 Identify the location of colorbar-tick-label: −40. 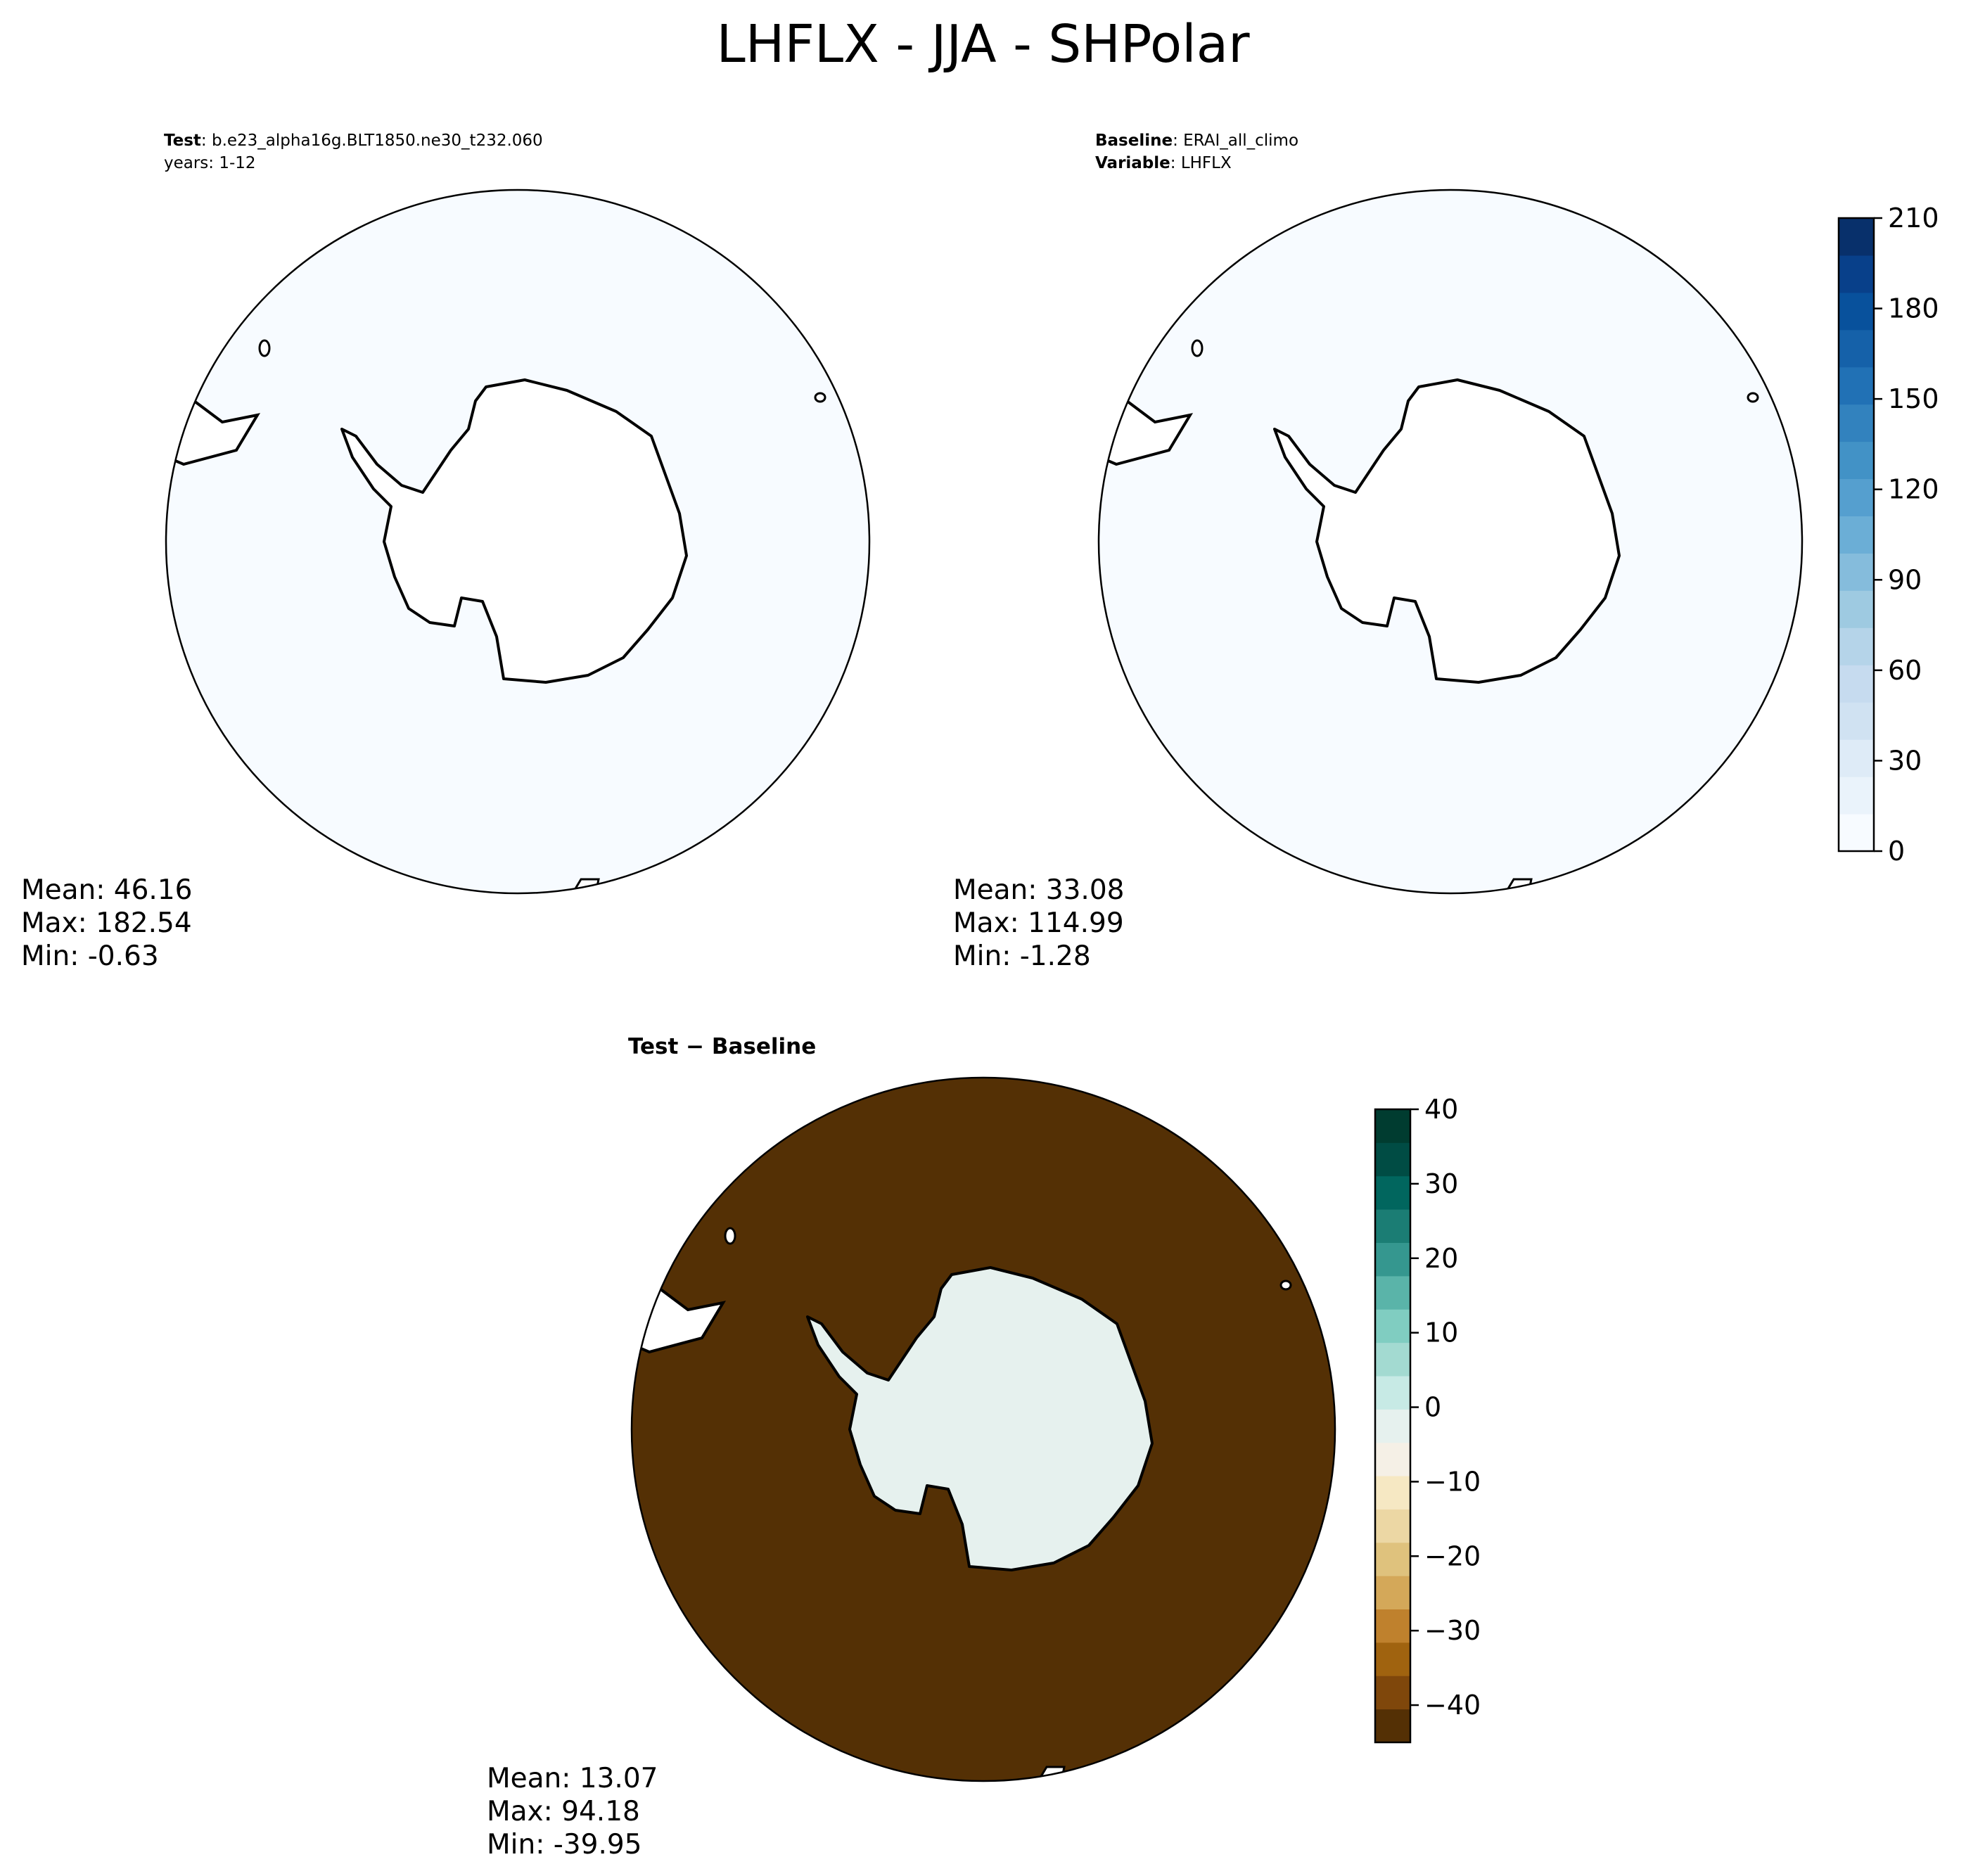
(1452, 1706).